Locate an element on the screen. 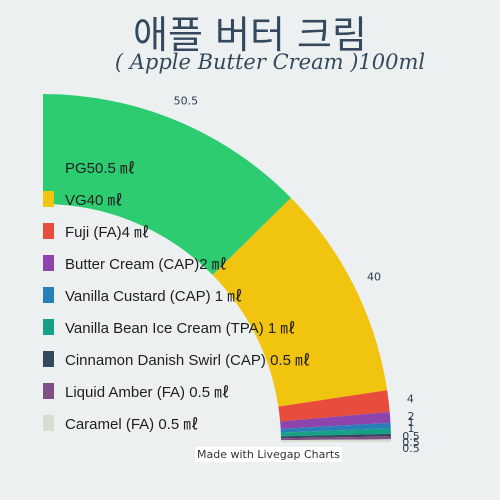  credit-link: Made with Livegap Charts is located at coordinates (268, 454).